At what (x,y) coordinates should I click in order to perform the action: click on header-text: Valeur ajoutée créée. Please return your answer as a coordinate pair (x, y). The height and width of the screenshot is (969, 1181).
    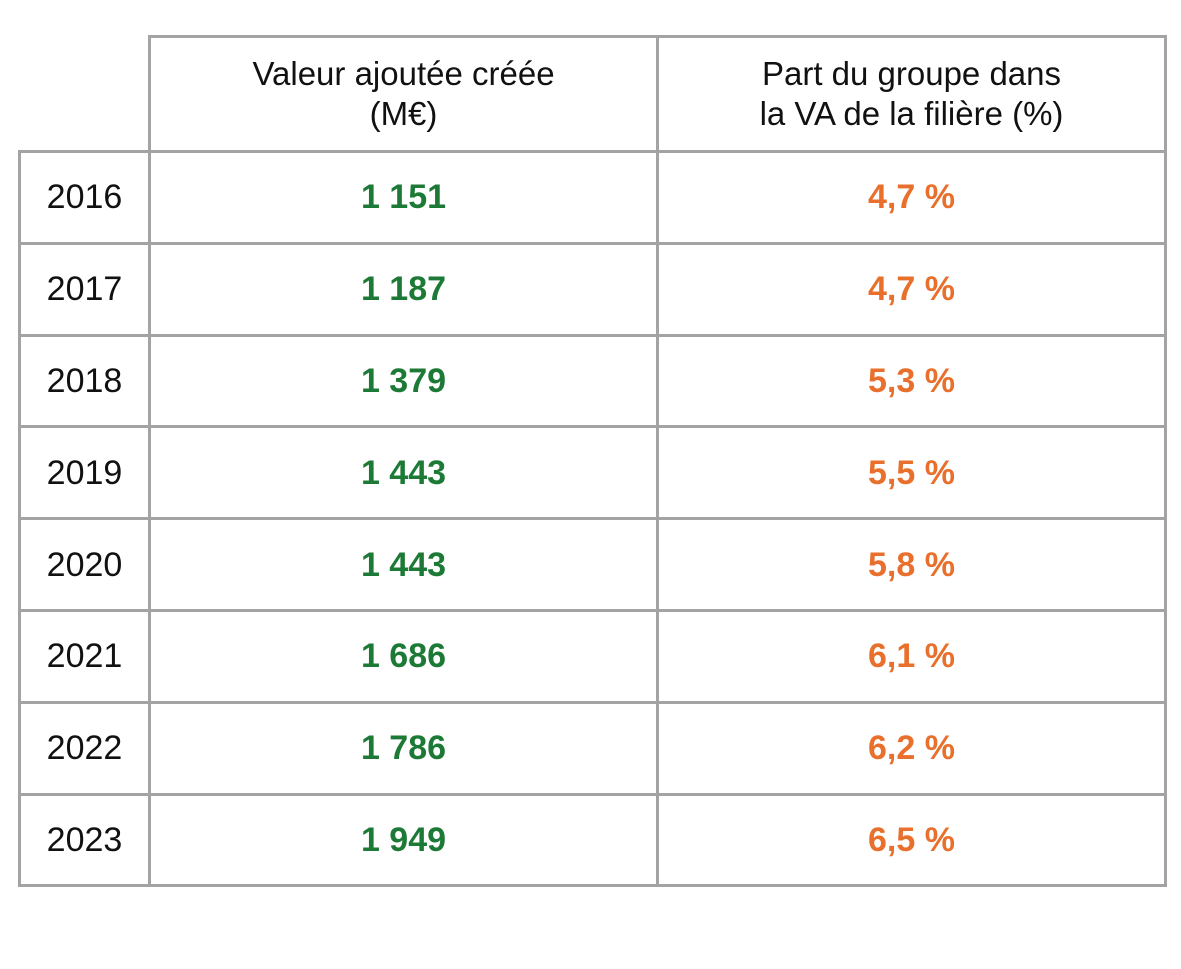
    Looking at the image, I should click on (403, 73).